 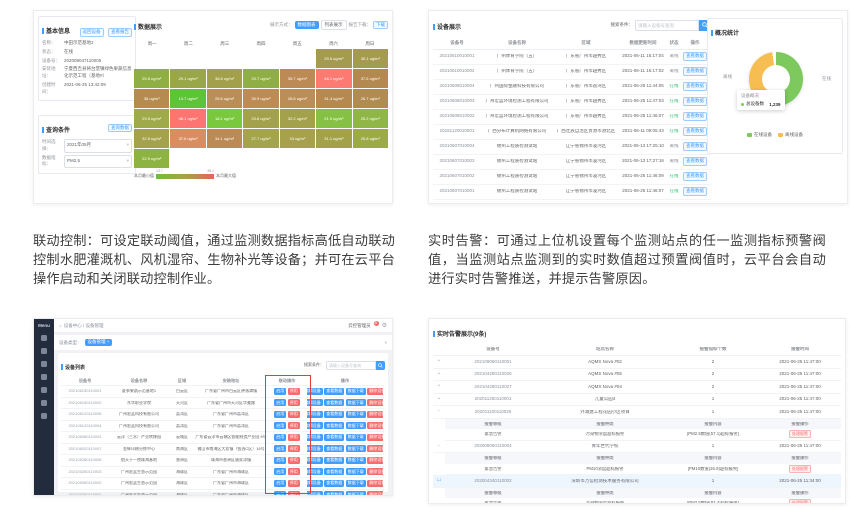 What do you see at coordinates (359, 325) in the screenshot?
I see `user-name: 云控管理员` at bounding box center [359, 325].